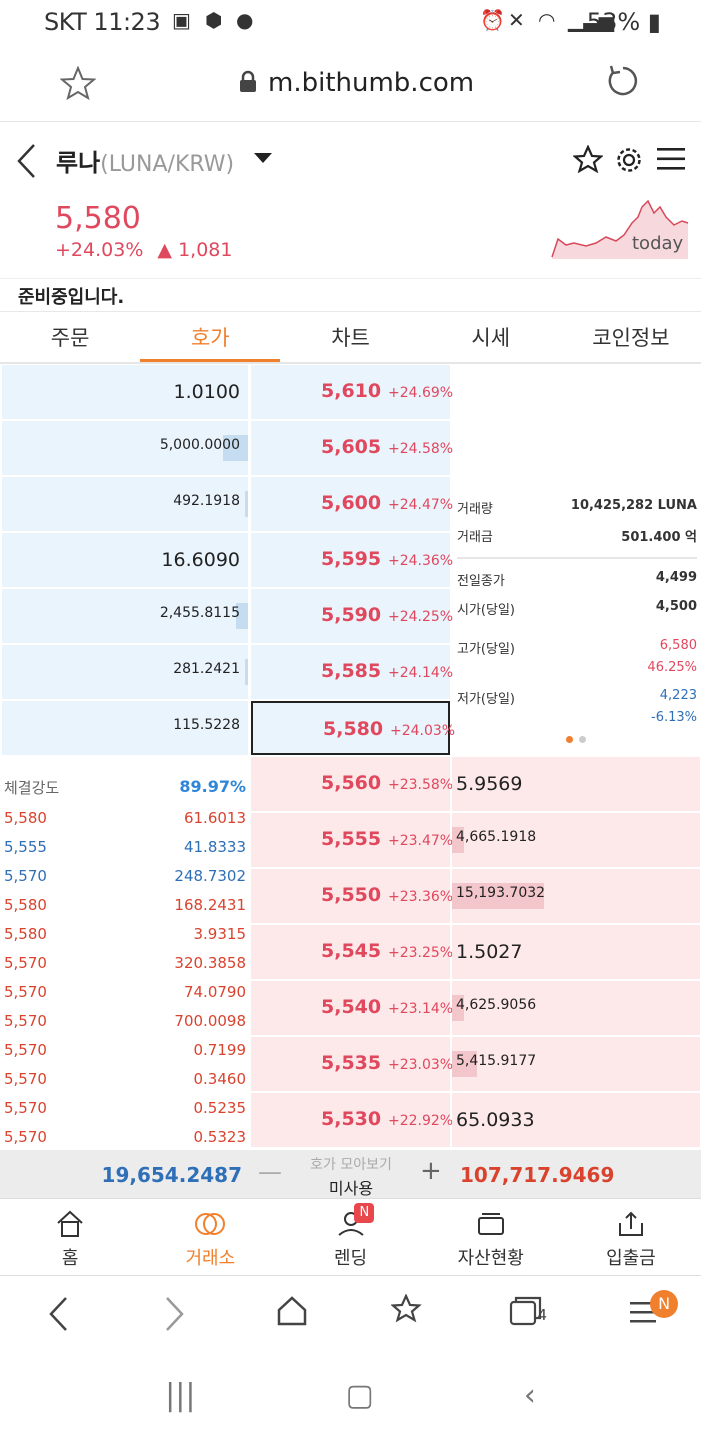 The image size is (701, 1440). Describe the element at coordinates (70, 1237) in the screenshot. I see `nav-home: 홈` at that location.